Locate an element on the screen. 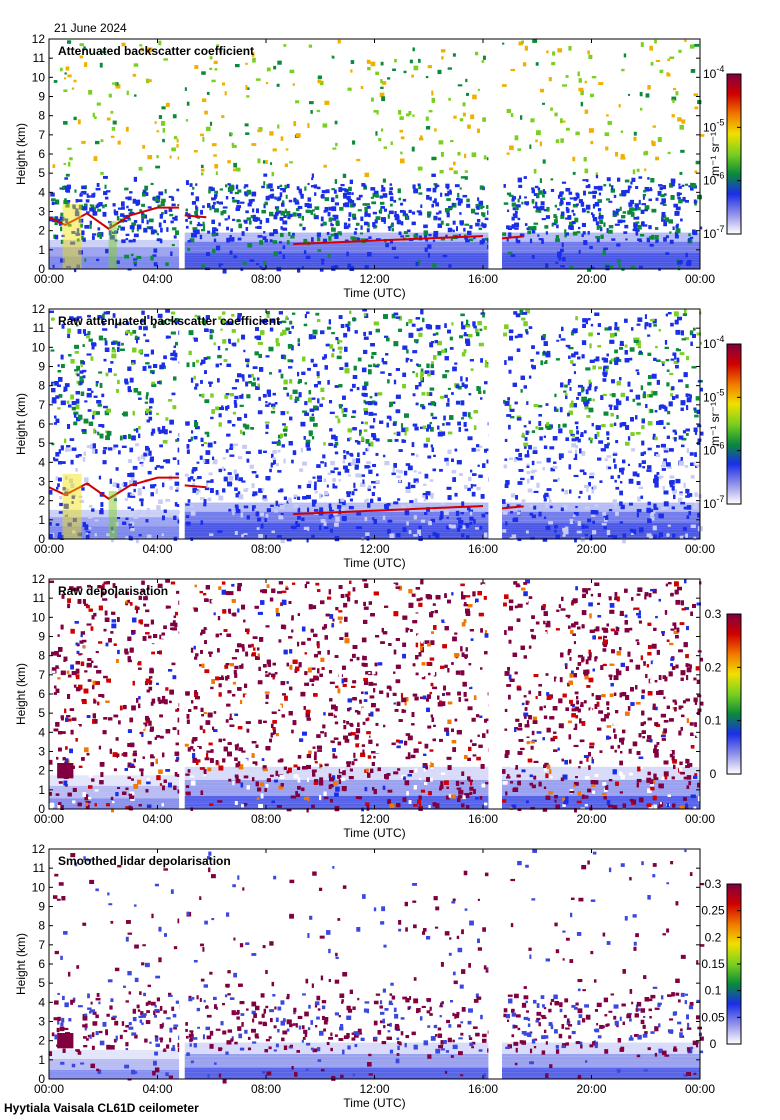  colorbar-tick-exponent: -5 is located at coordinates (720, 122).